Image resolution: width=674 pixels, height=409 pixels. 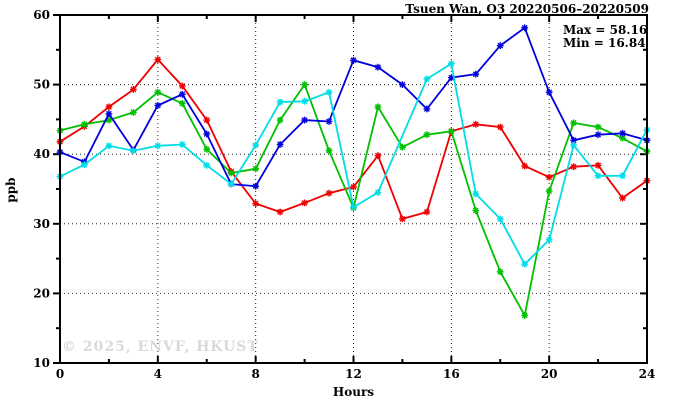 I want to click on y-tick-label: 20, so click(x=41, y=293).